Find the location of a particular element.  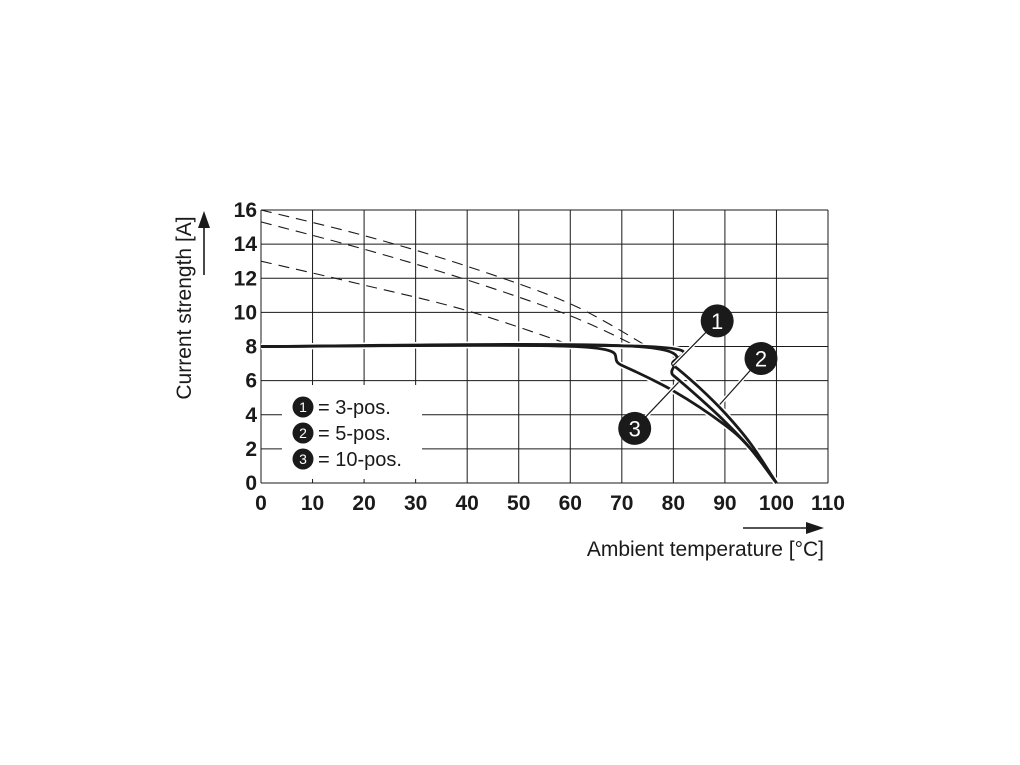

callout-number: 1 is located at coordinates (717, 321).